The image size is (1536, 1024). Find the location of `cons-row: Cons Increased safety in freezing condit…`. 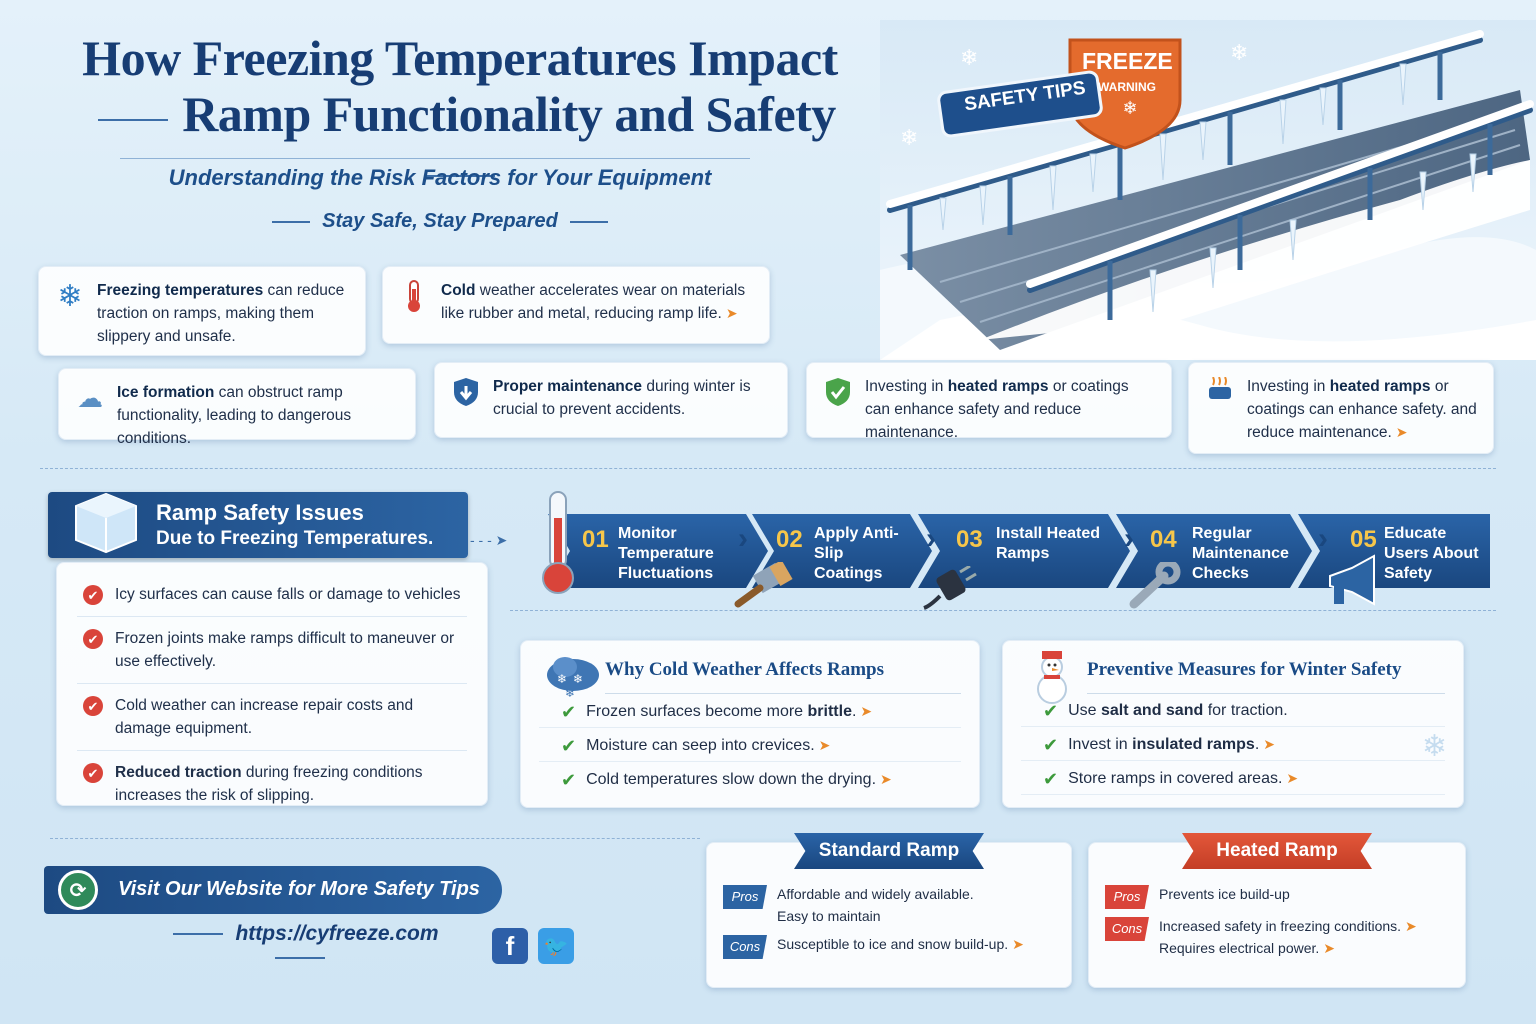

cons-row: Cons Increased safety in freezing condit… is located at coordinates (1278, 937).